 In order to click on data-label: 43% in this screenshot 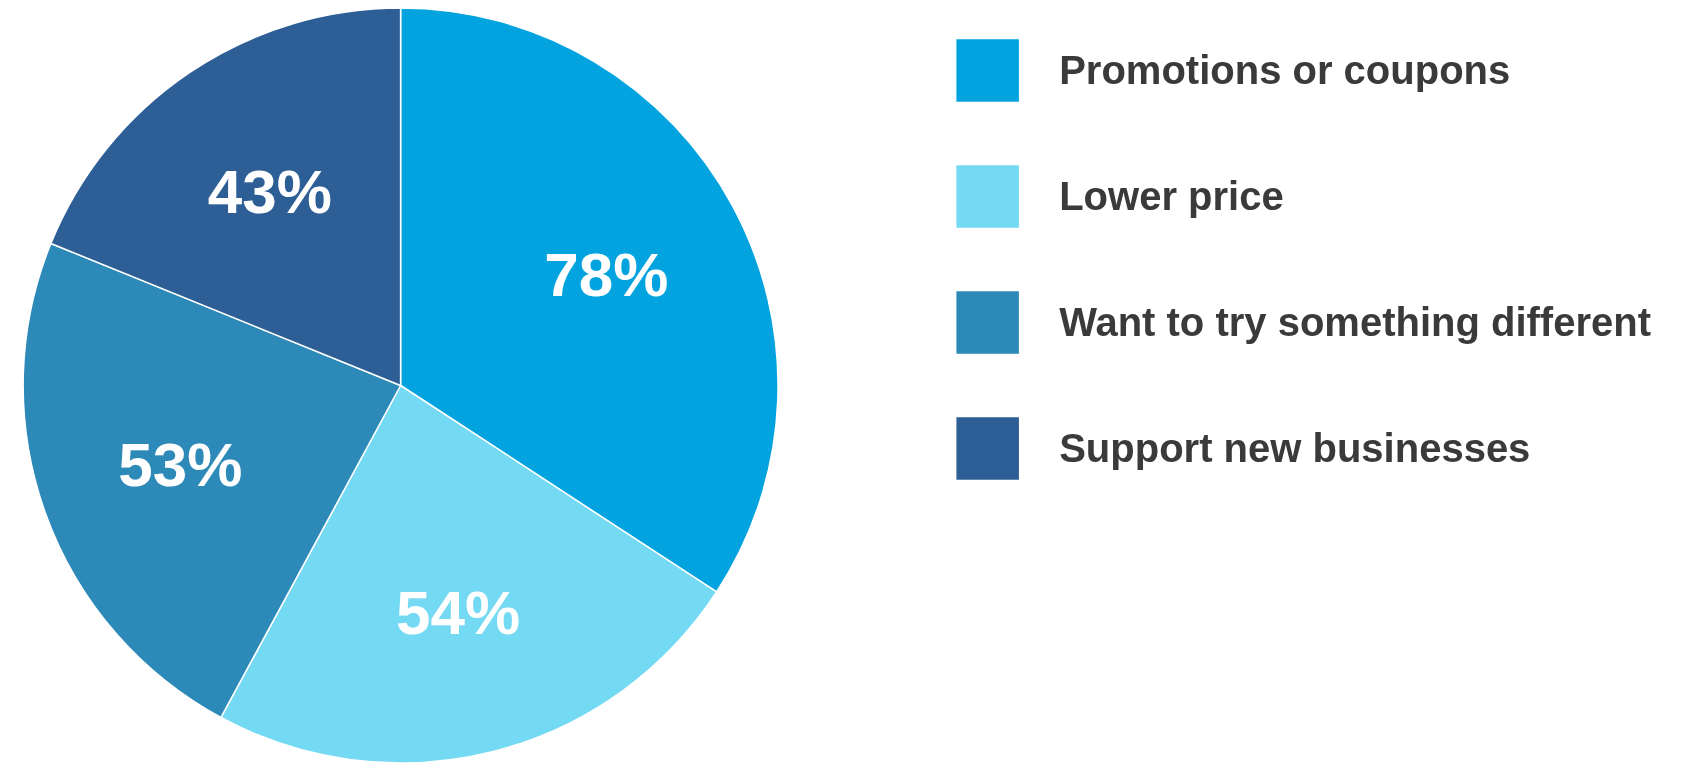, I will do `click(269, 191)`.